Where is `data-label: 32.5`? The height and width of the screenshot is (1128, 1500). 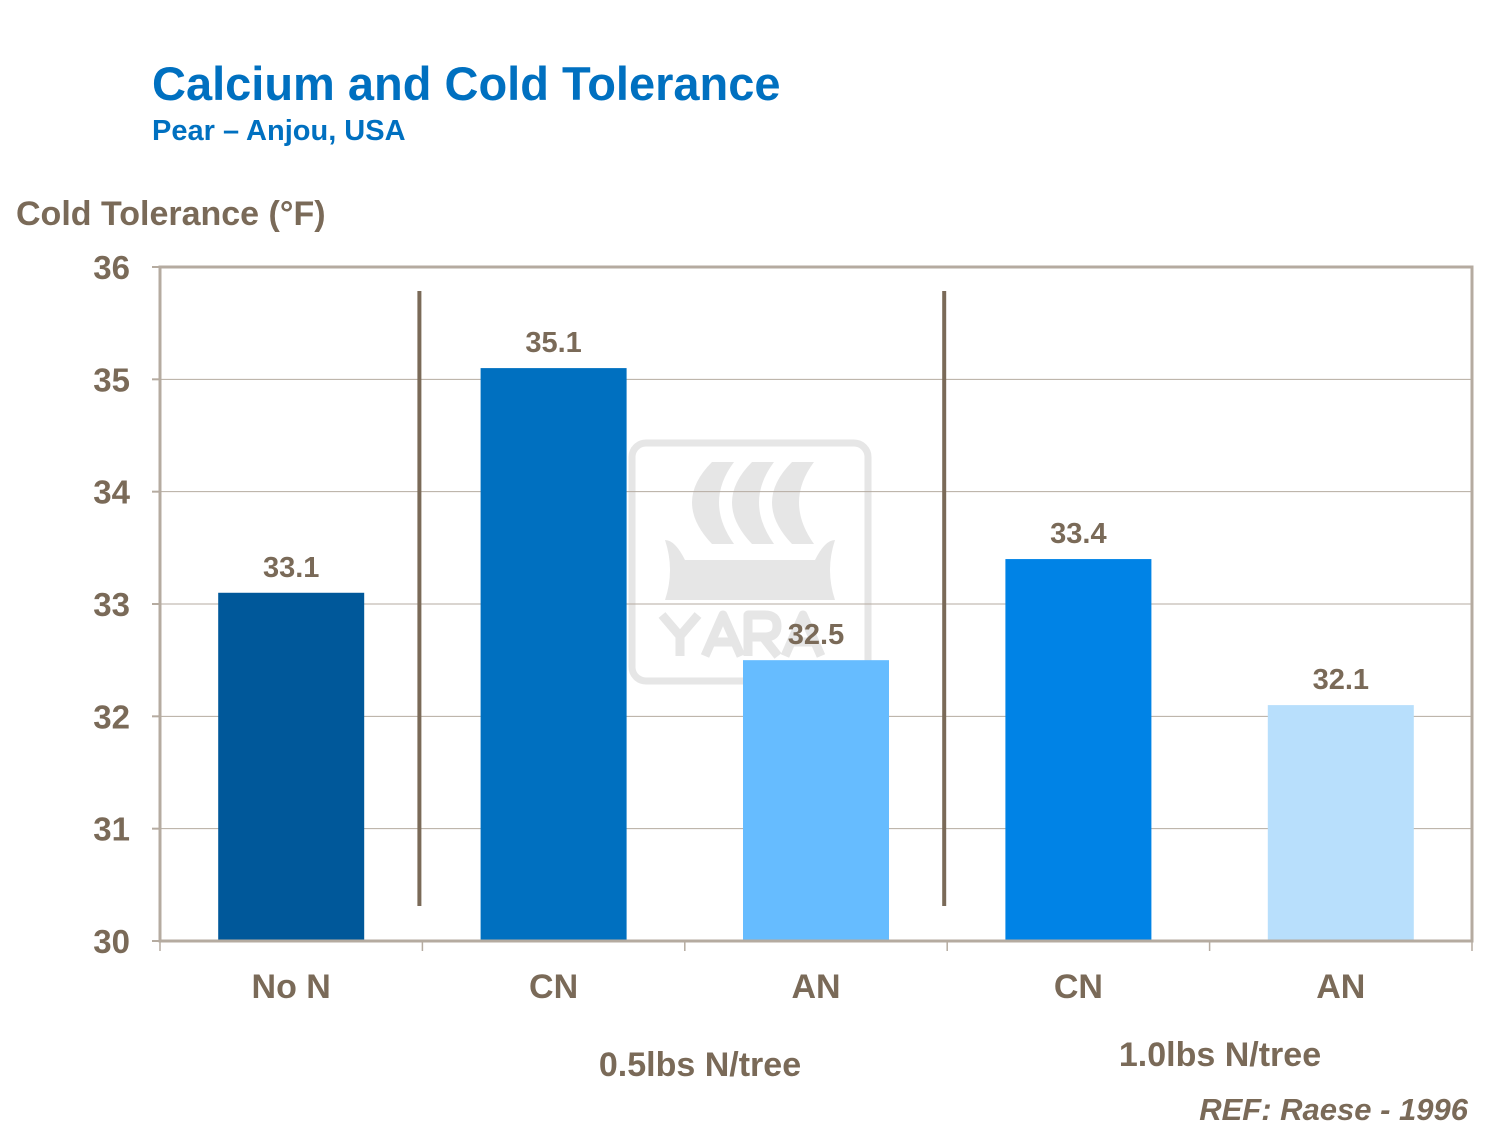 data-label: 32.5 is located at coordinates (816, 635).